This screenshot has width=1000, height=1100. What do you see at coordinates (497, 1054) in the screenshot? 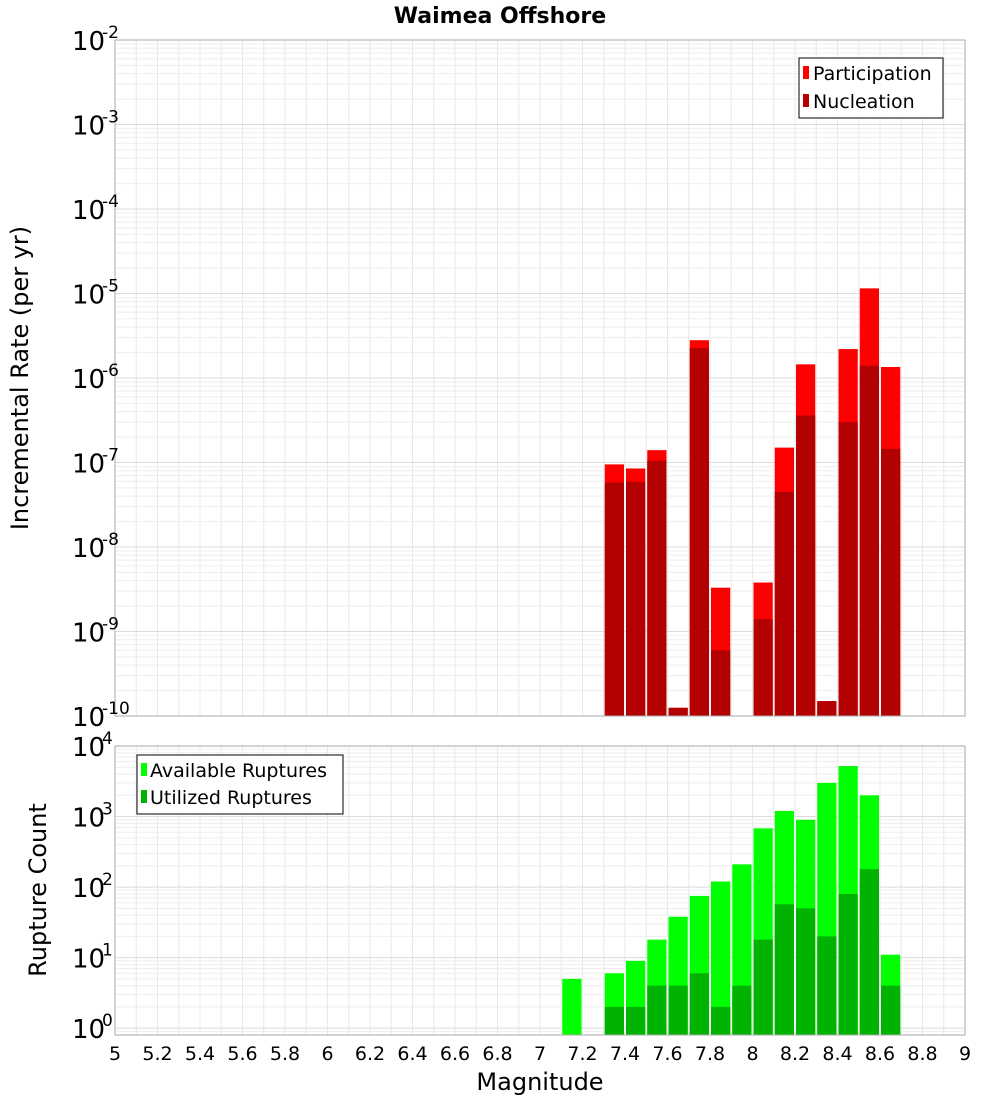
I see `x-tick-label: 6.8` at bounding box center [497, 1054].